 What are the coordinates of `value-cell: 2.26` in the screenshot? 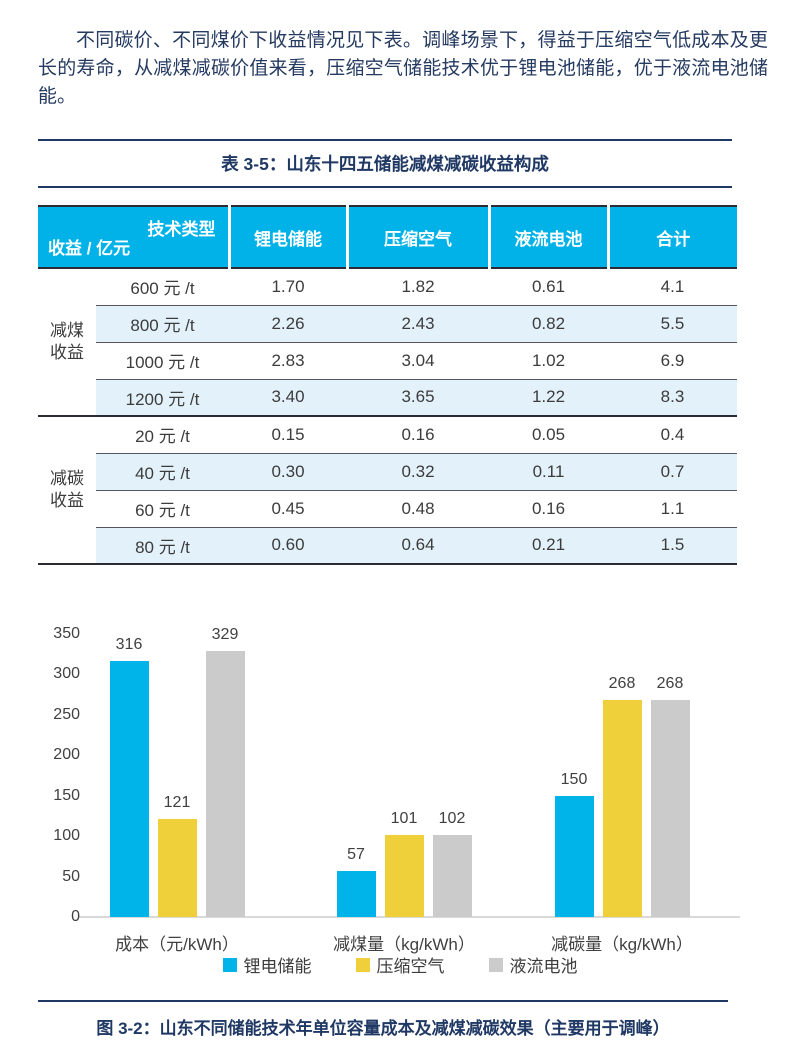 It's located at (288, 323).